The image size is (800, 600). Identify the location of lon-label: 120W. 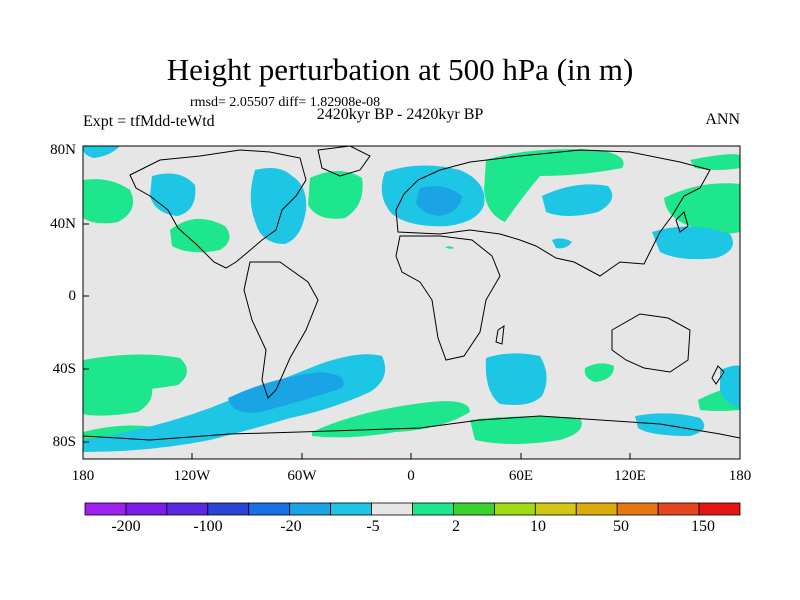
(192, 476).